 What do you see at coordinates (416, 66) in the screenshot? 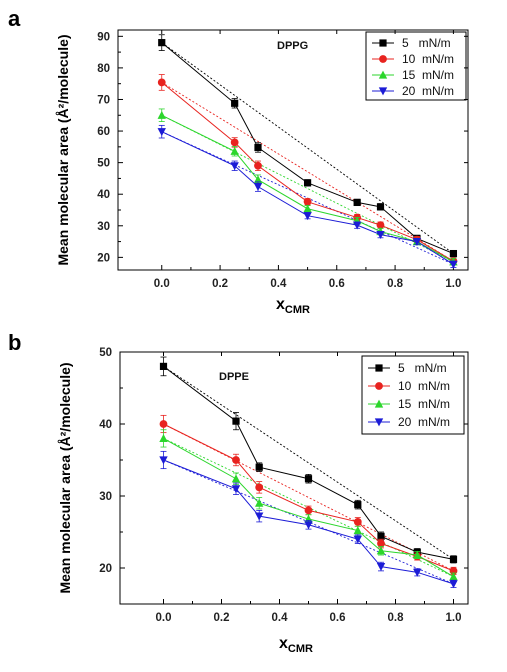
I see `panel-a-legend-box` at bounding box center [416, 66].